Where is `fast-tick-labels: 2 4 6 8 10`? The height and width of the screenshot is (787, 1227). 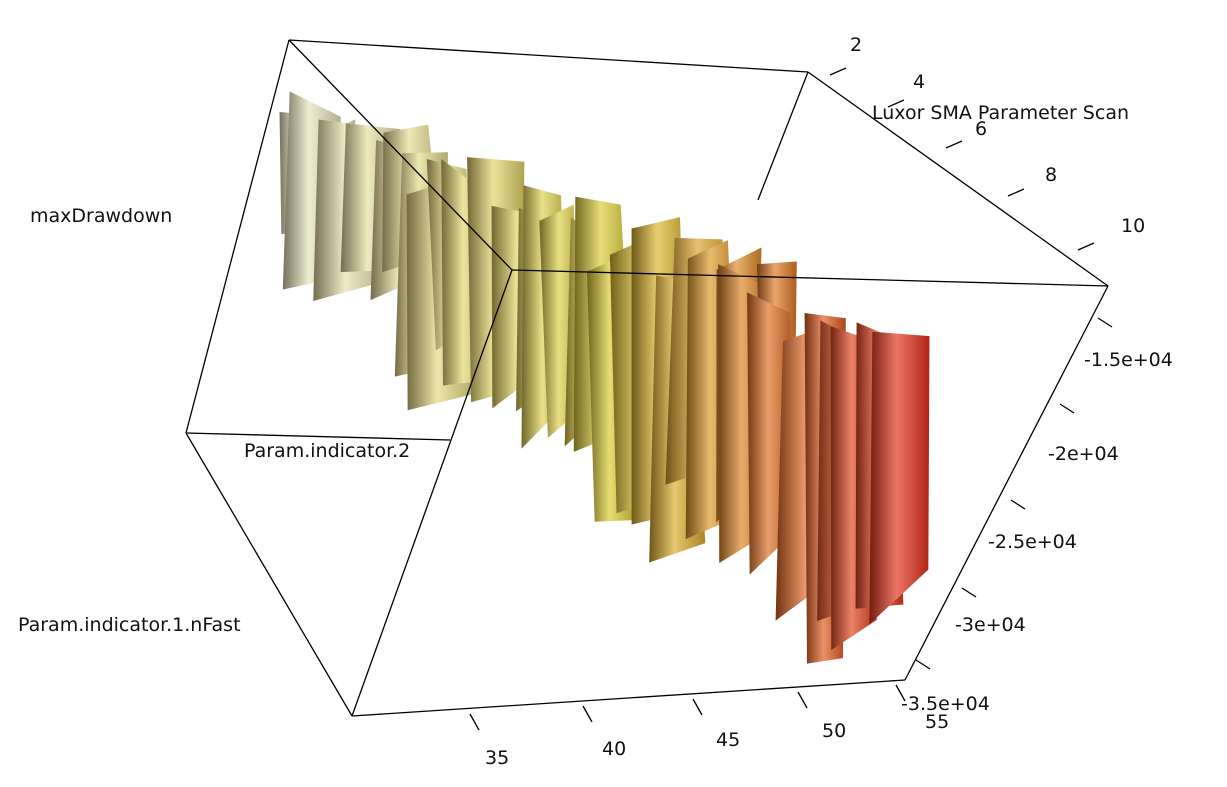 fast-tick-labels: 2 4 6 8 10 is located at coordinates (997, 135).